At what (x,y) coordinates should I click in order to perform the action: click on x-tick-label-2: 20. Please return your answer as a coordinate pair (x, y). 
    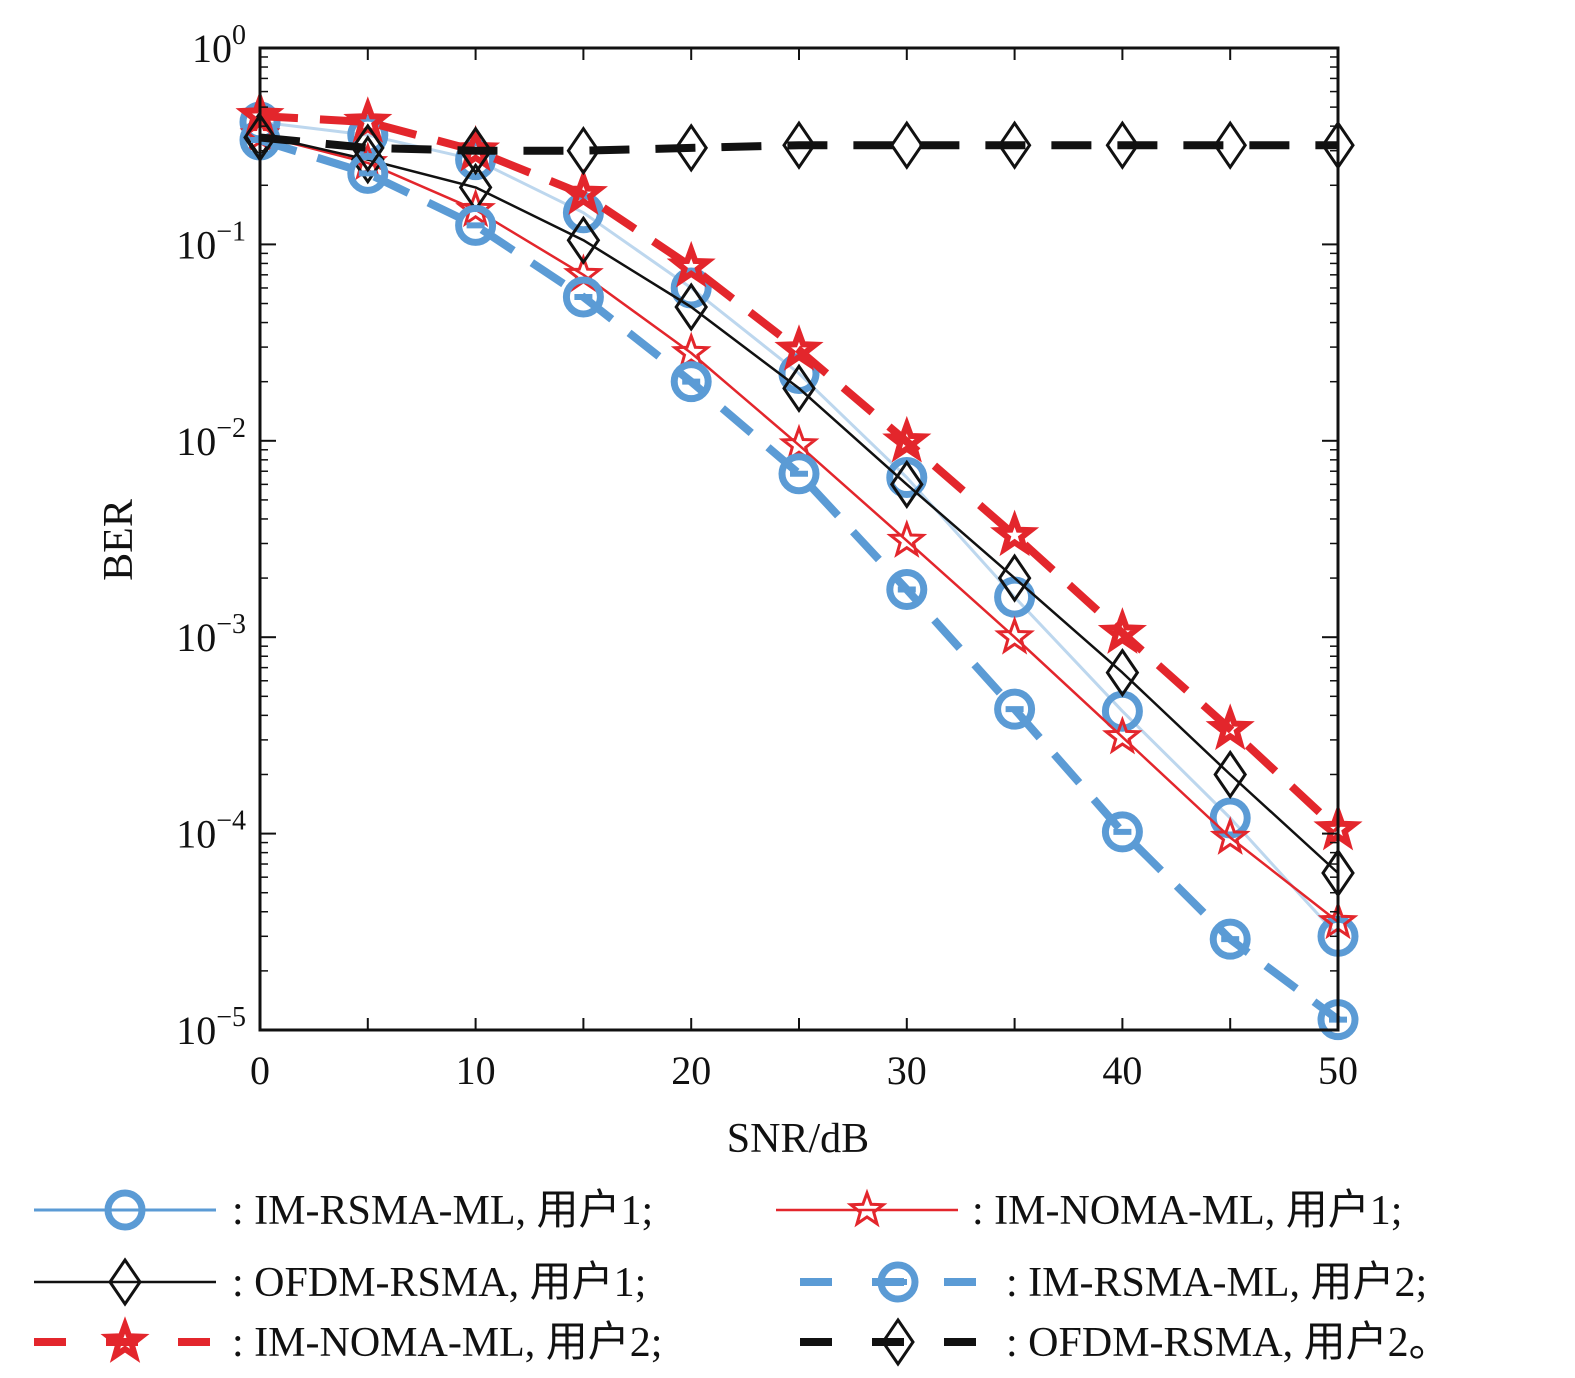
    Looking at the image, I should click on (691, 1070).